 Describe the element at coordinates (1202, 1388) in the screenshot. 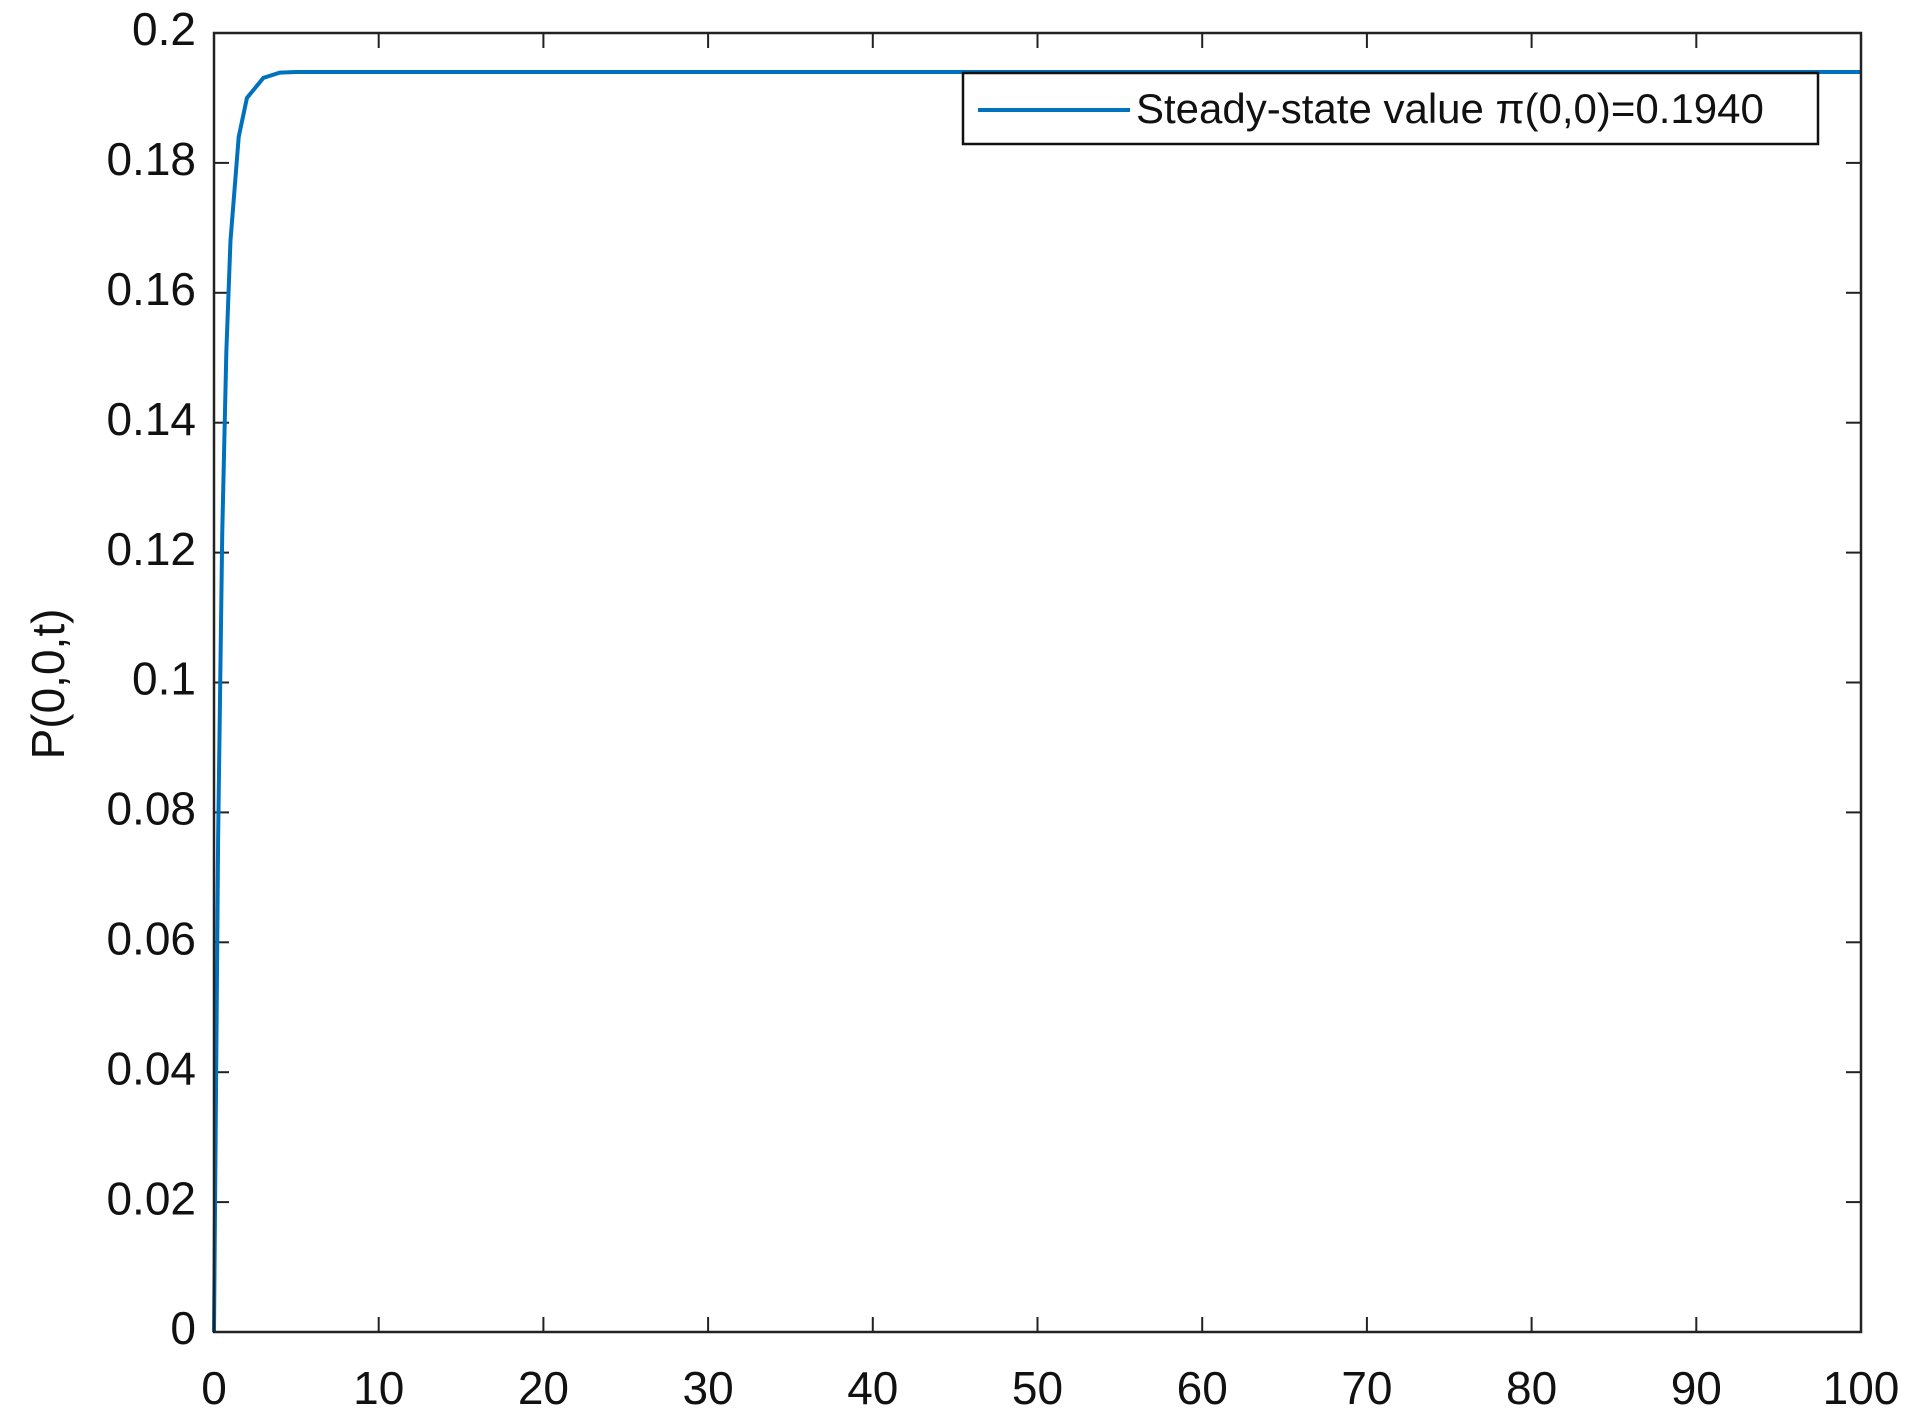

I see `x-tick-label: 60` at that location.